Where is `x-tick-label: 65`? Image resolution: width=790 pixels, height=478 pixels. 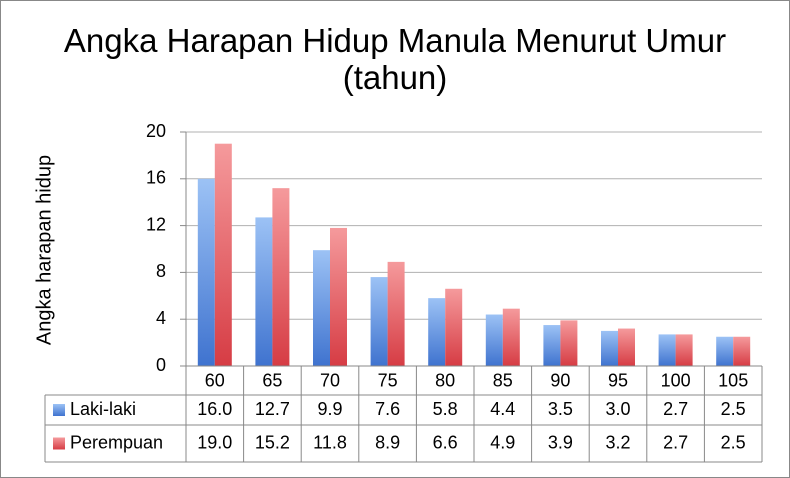 x-tick-label: 65 is located at coordinates (272, 380).